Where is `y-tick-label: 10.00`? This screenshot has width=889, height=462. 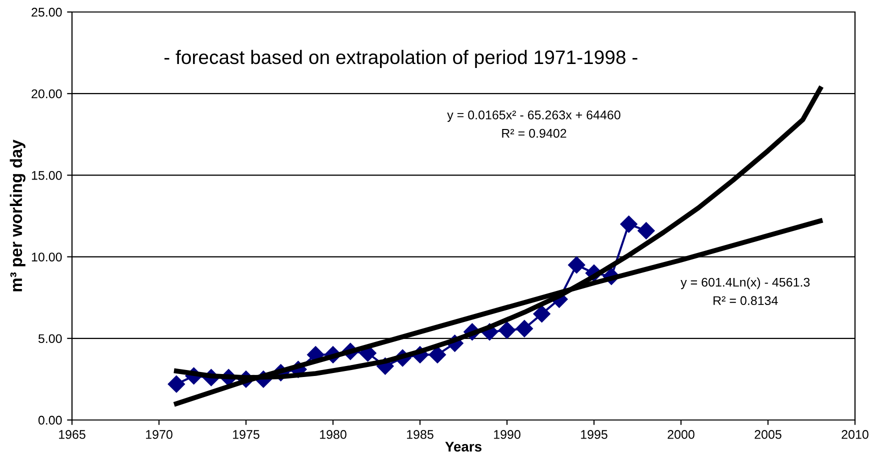 y-tick-label: 10.00 is located at coordinates (47, 257).